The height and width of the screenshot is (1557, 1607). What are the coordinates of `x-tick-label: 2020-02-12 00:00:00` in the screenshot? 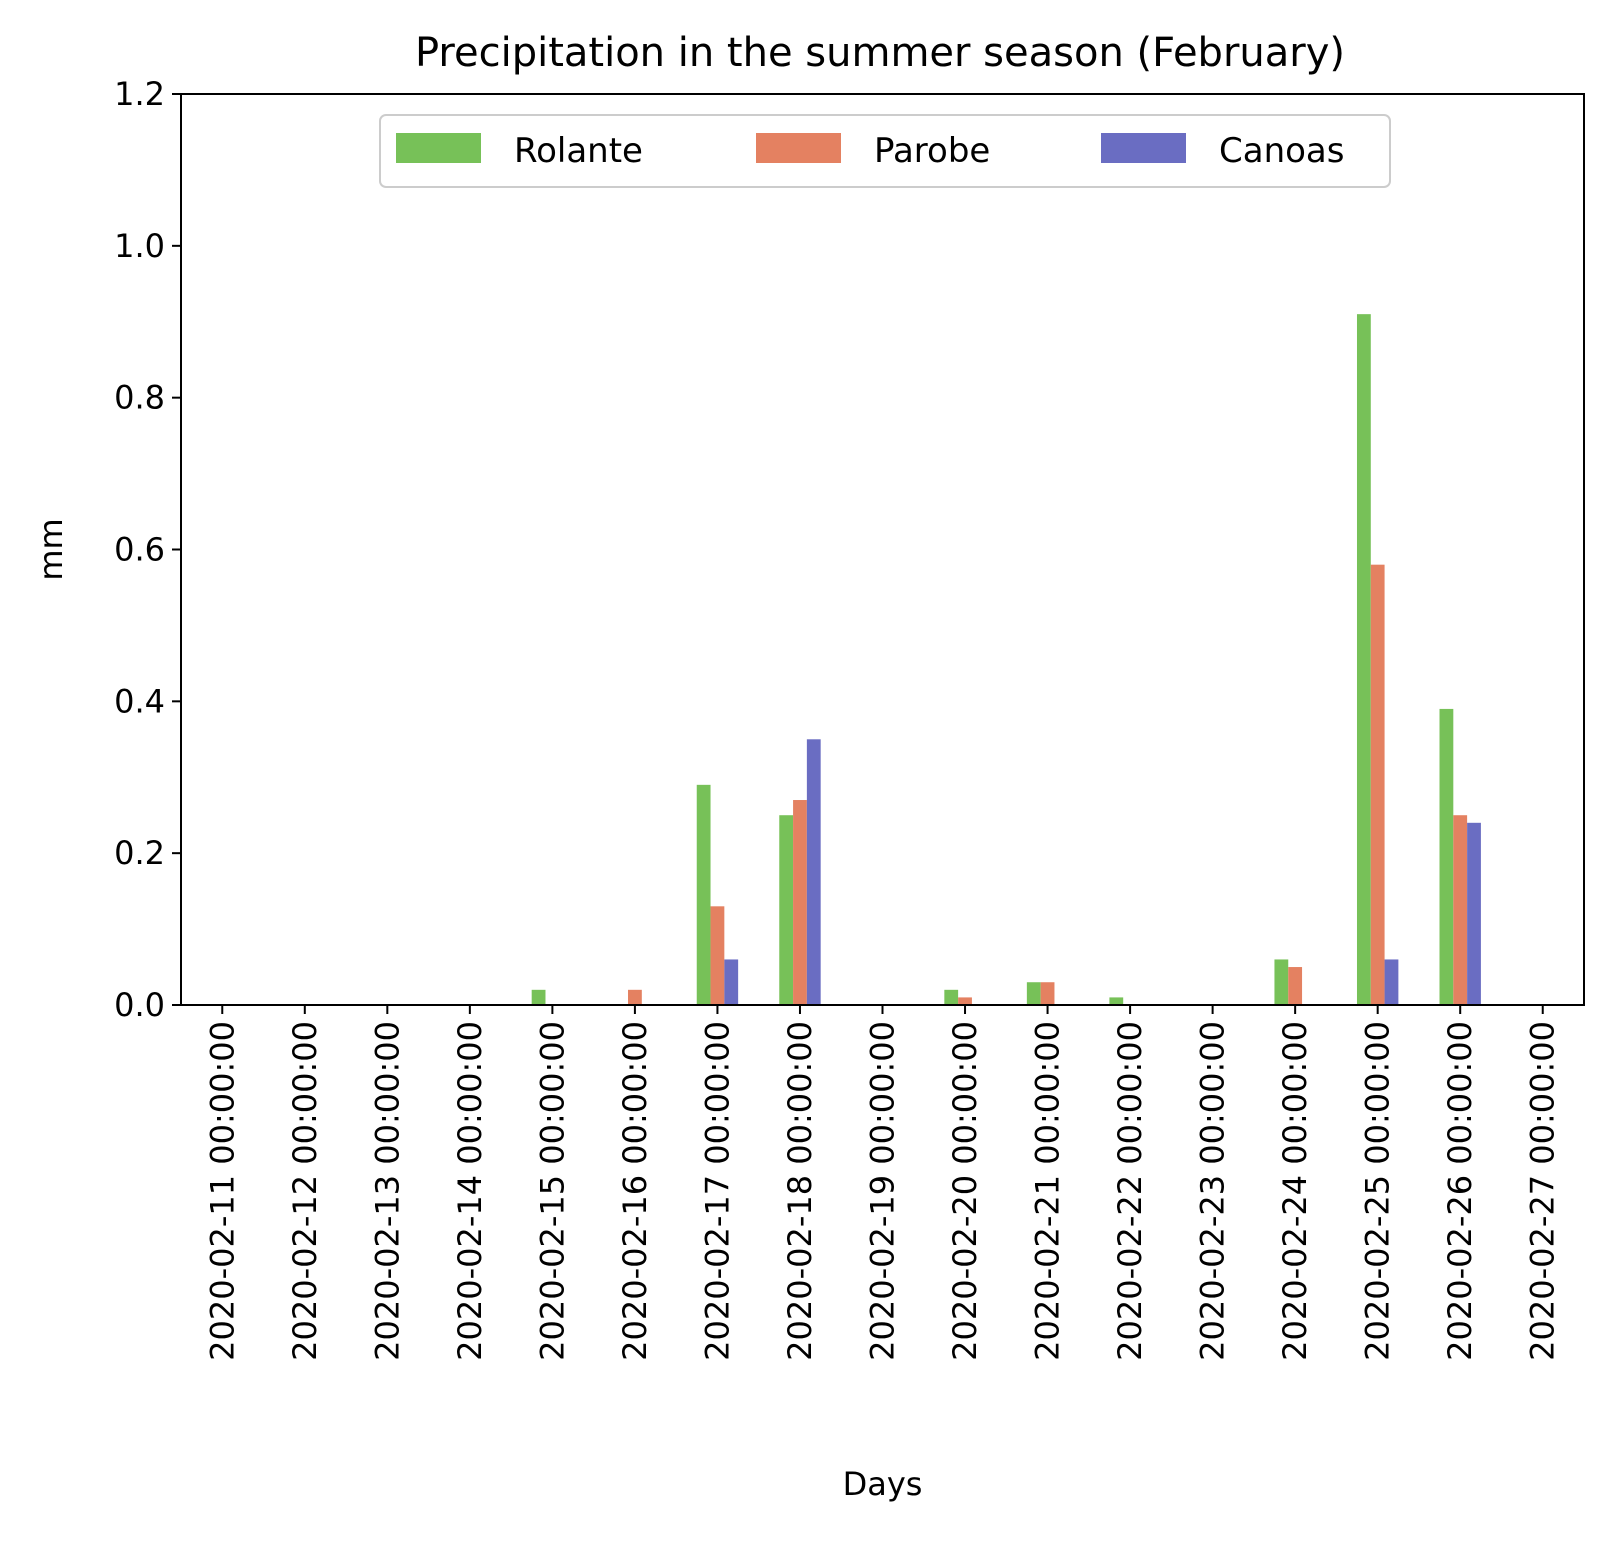 It's located at (305, 1191).